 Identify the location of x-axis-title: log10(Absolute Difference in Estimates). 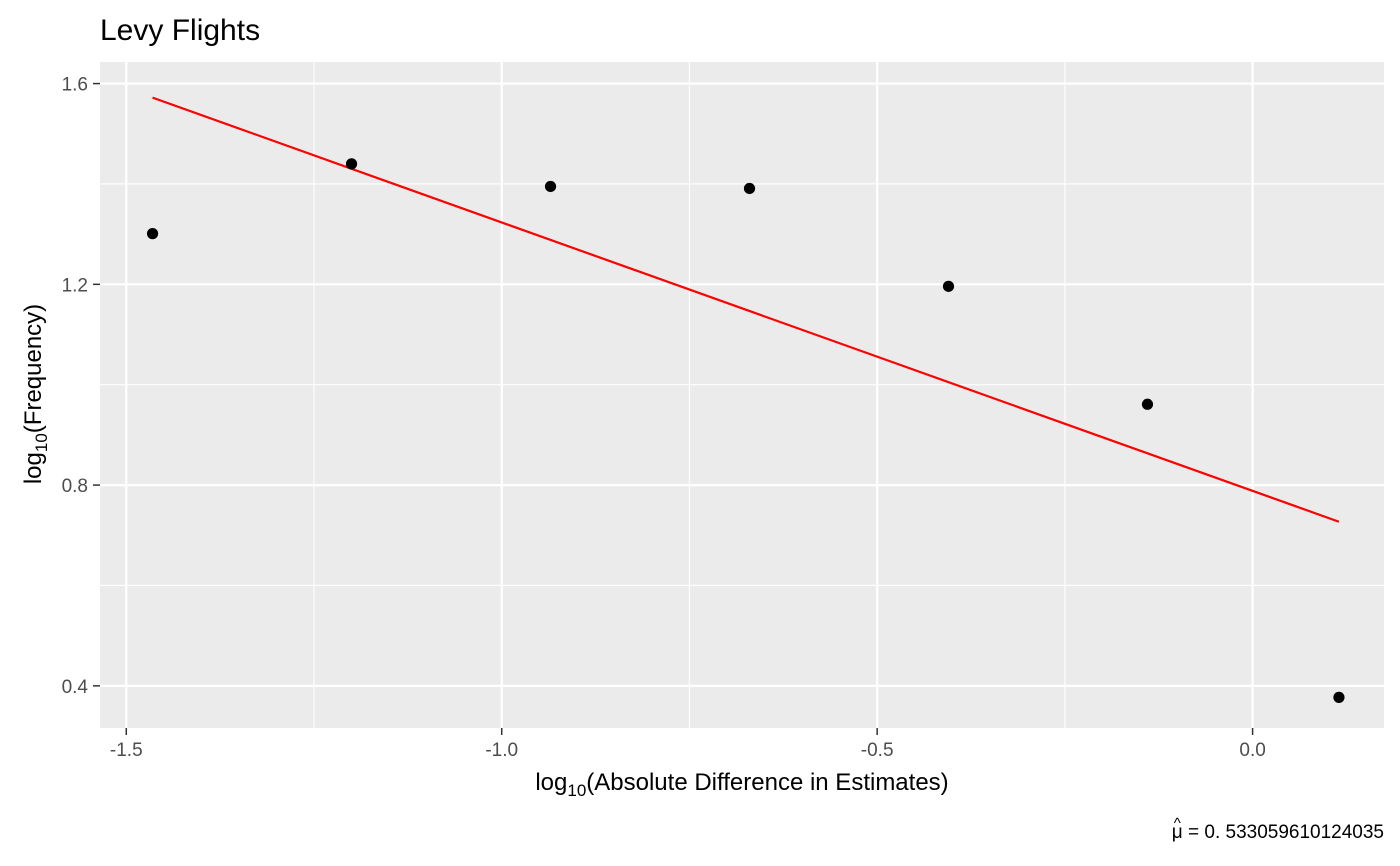
(741, 784).